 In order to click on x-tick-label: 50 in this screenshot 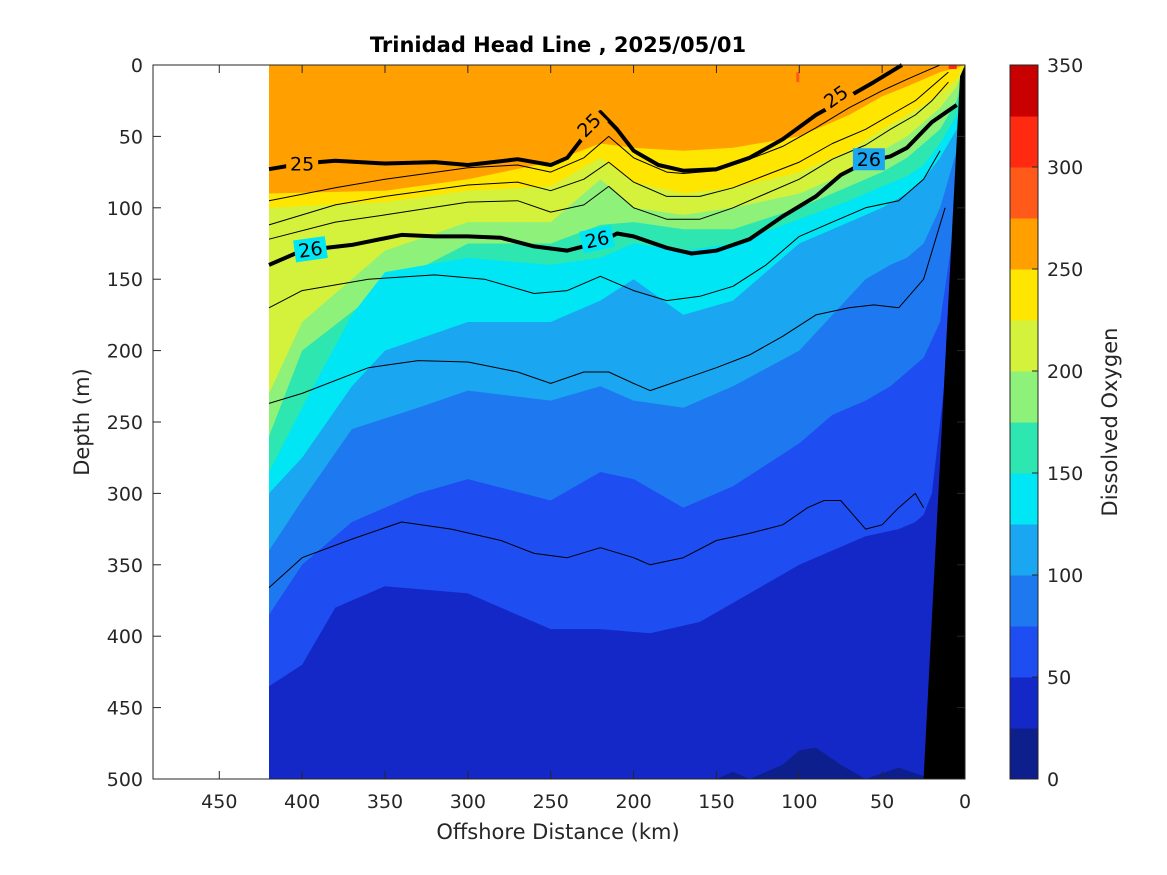, I will do `click(882, 802)`.